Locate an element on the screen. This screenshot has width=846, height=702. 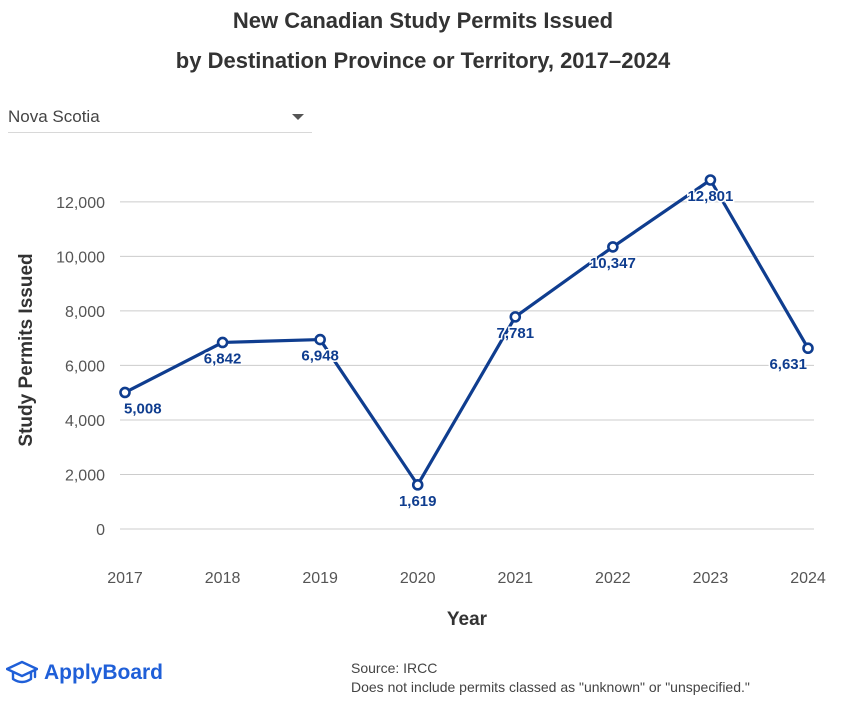
graduation-cap-icon is located at coordinates (22, 672).